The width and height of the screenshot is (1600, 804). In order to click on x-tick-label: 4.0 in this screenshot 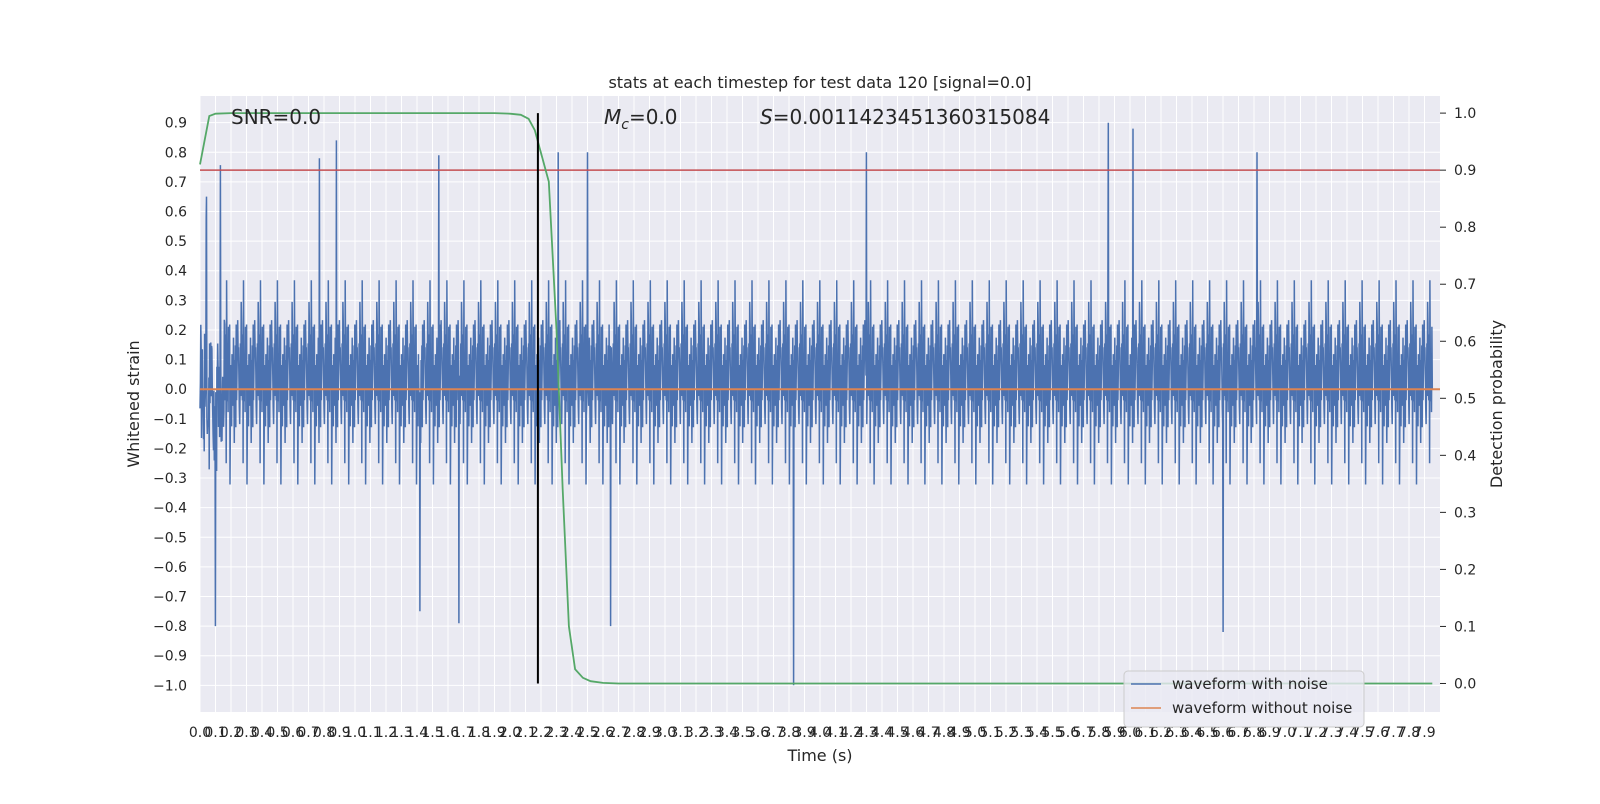, I will do `click(820, 733)`.